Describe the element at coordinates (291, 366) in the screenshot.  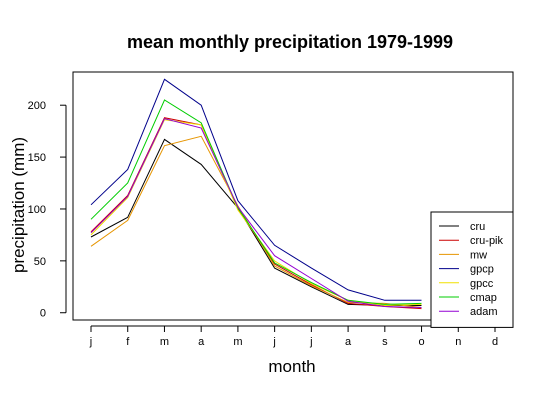
I see `x-axis-title: month` at that location.